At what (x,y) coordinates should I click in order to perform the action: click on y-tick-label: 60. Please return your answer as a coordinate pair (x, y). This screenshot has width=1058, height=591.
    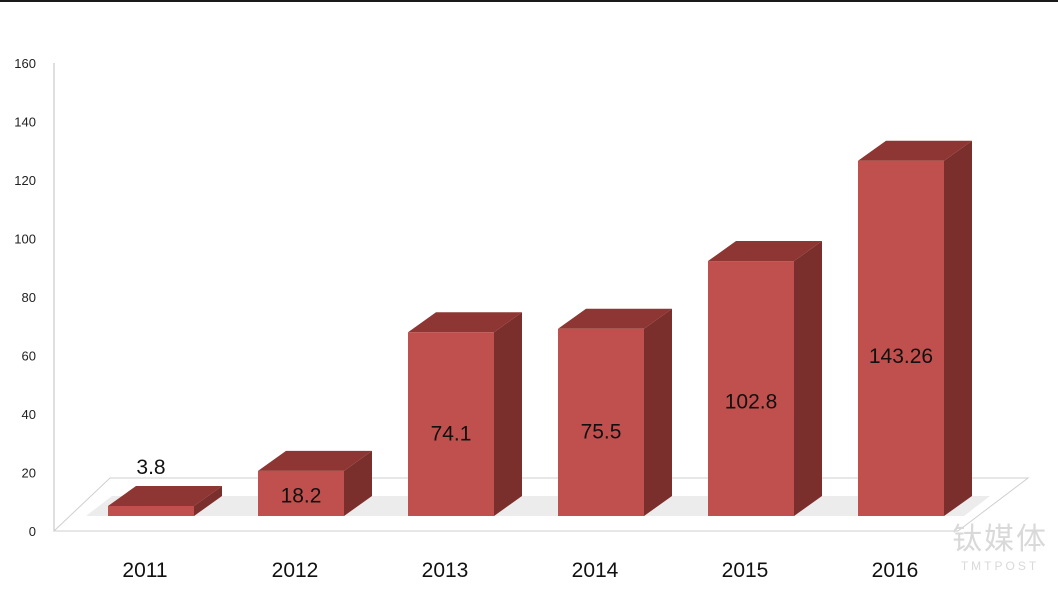
    Looking at the image, I should click on (29, 356).